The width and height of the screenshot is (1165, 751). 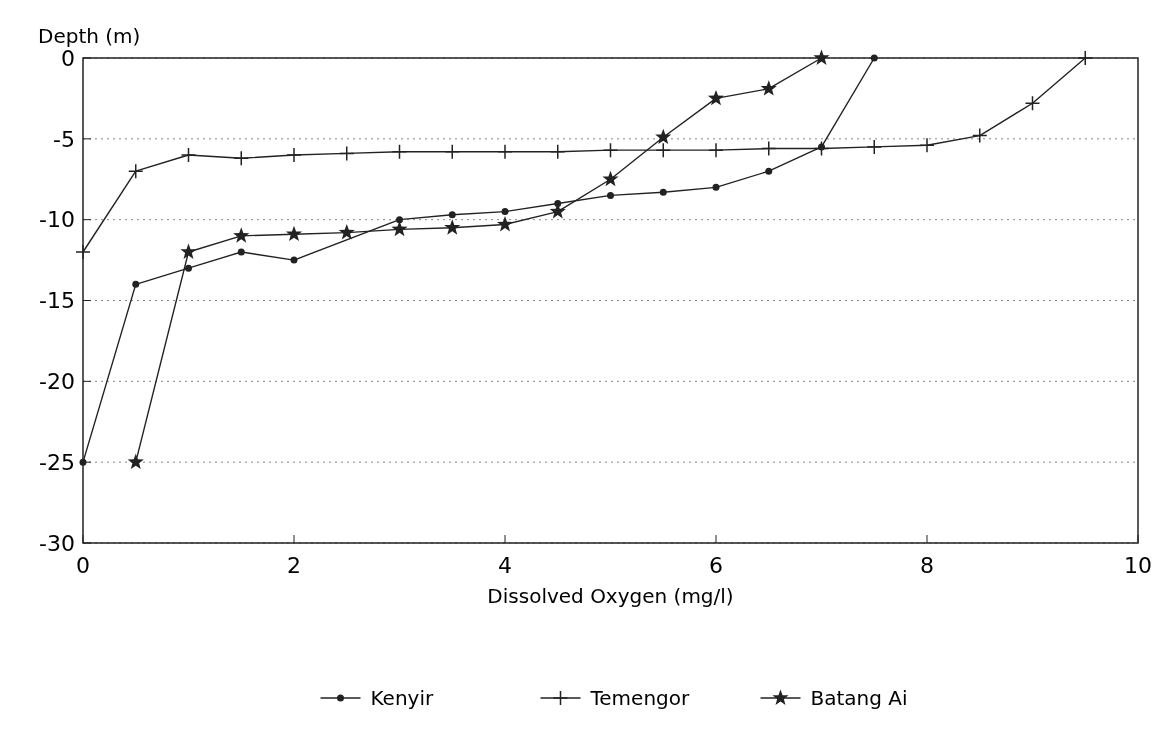 What do you see at coordinates (716, 565) in the screenshot?
I see `x-tick-label: 6` at bounding box center [716, 565].